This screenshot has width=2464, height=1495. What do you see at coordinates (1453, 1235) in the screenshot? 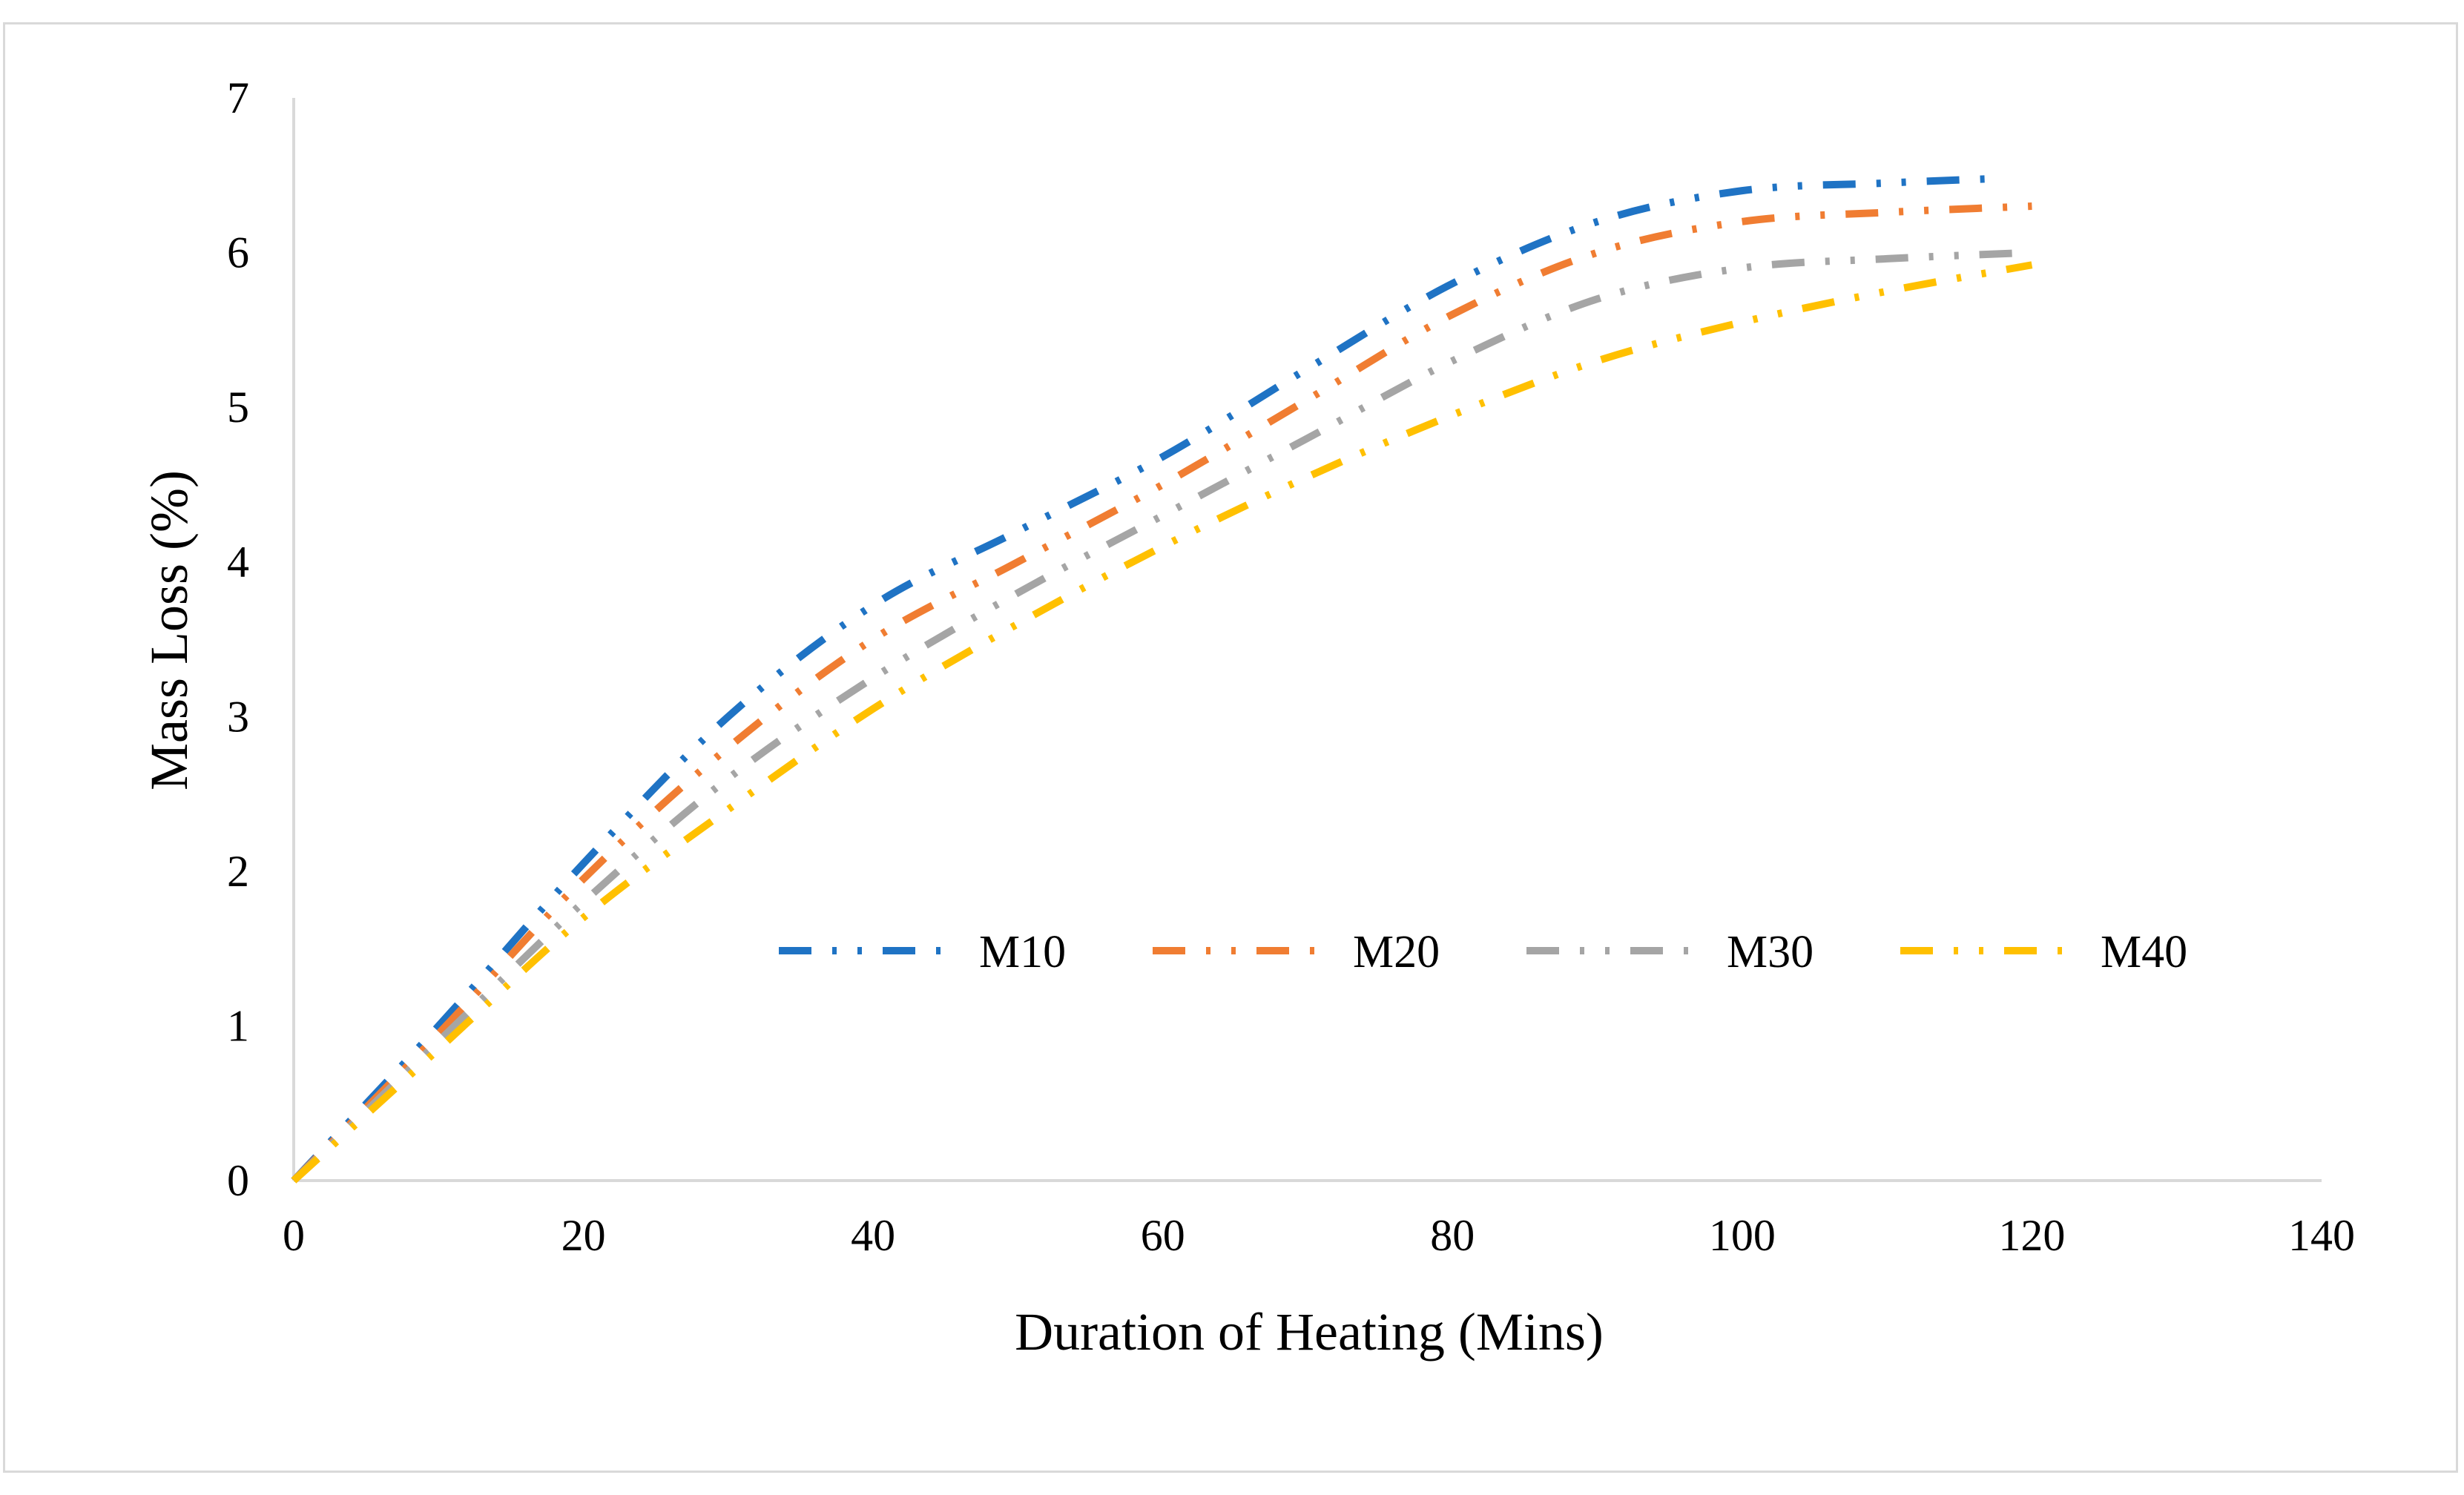
I see `x-tick-label: 80` at bounding box center [1453, 1235].